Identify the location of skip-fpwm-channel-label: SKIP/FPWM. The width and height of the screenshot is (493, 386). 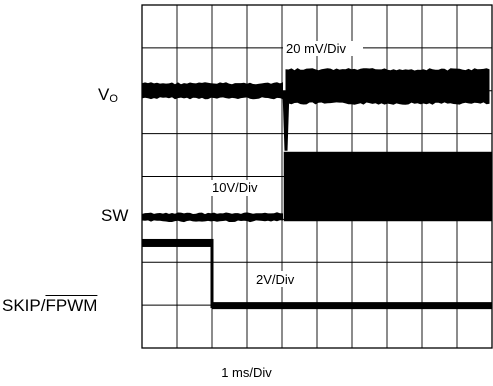
(49, 305).